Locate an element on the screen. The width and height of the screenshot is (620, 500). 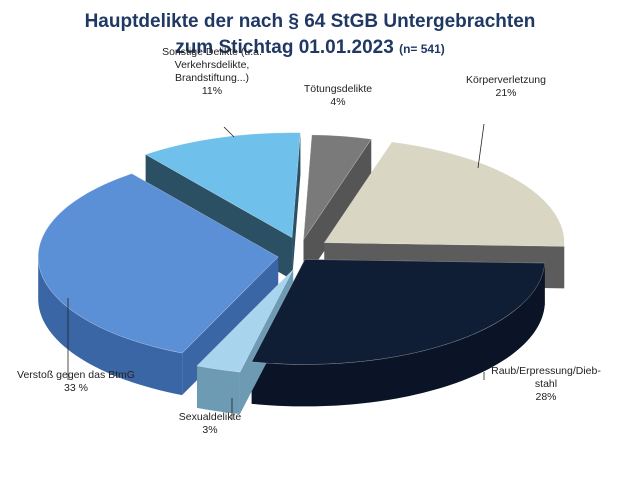
slice-label-name: Sonstige Delikte (u.a. is located at coordinates (212, 52).